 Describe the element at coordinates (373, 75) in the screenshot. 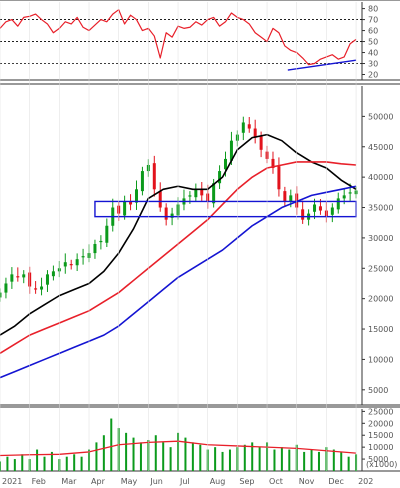

I see `rsi-y-tick-label: 20` at that location.